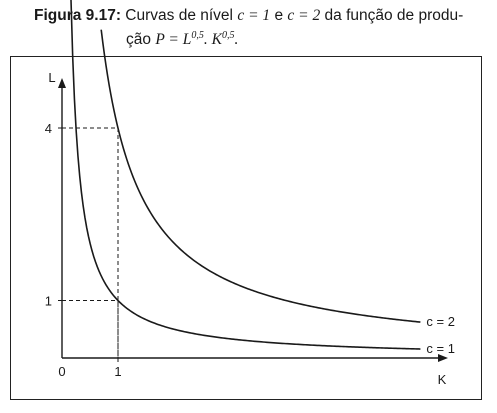  I want to click on caption-line2-prefix: ção, so click(141, 40).